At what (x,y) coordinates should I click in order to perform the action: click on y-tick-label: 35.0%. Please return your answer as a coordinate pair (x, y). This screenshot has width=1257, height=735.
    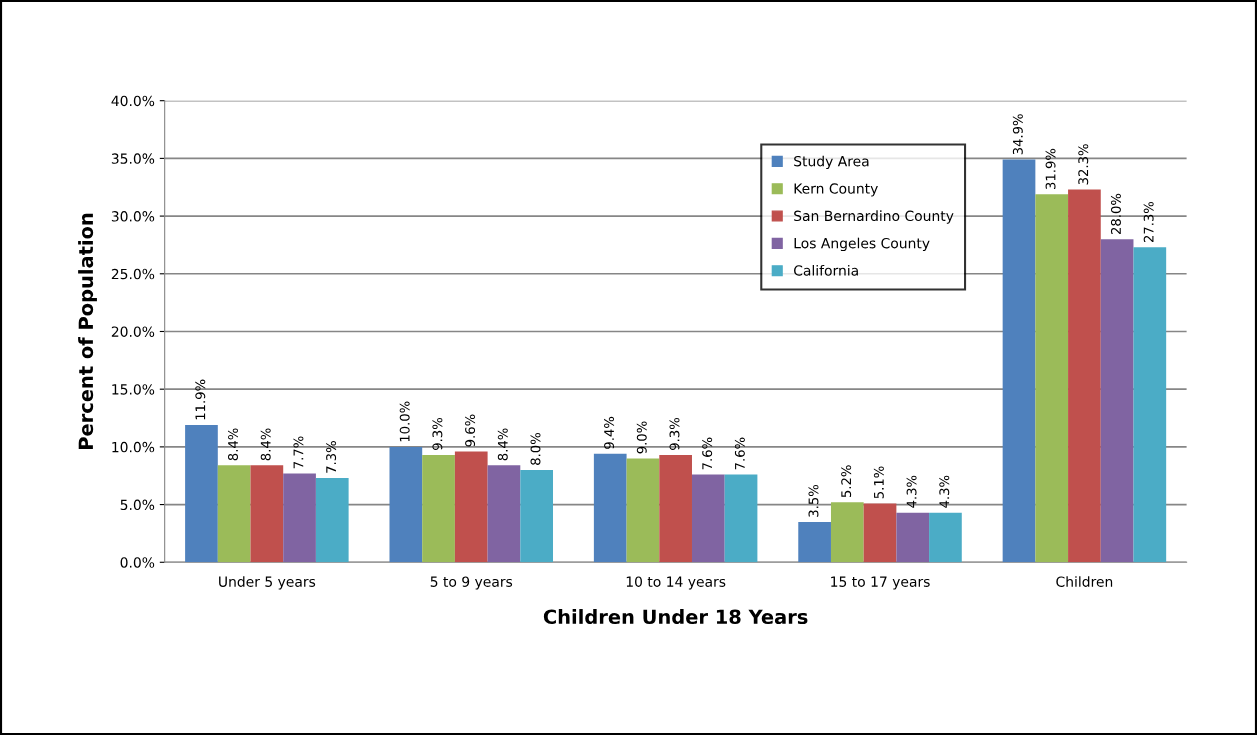
    Looking at the image, I should click on (133, 158).